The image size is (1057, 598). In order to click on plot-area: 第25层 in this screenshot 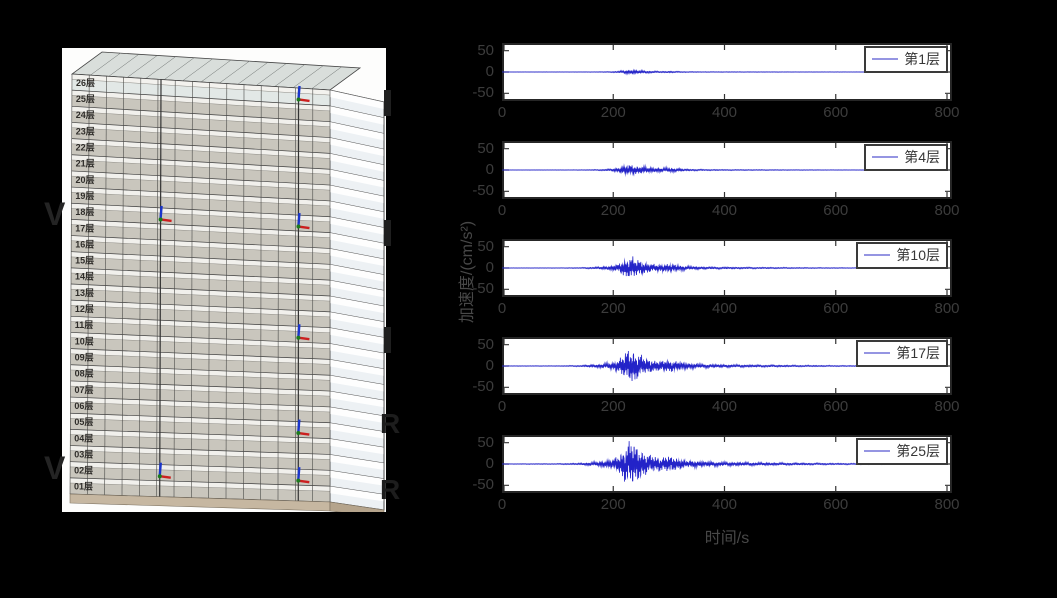, I will do `click(727, 464)`.